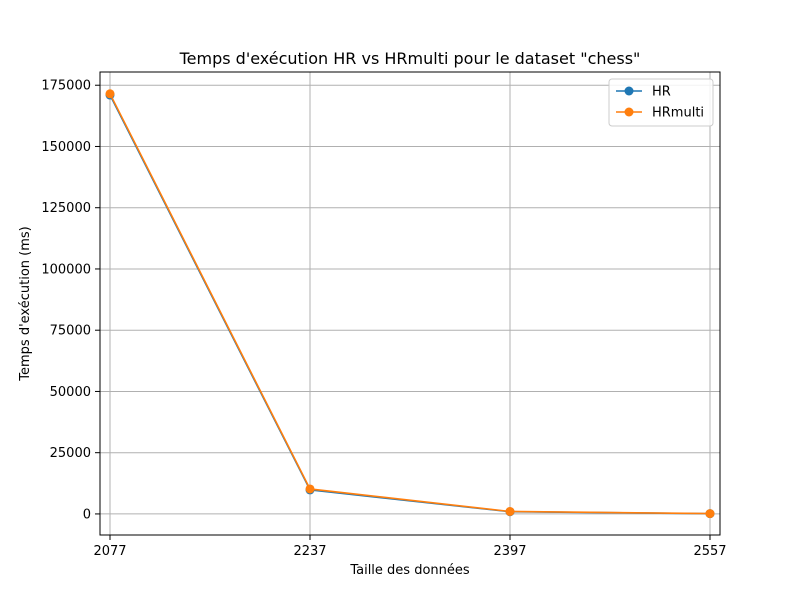 This screenshot has width=800, height=600. I want to click on legend: HR HRmulti, so click(661, 102).